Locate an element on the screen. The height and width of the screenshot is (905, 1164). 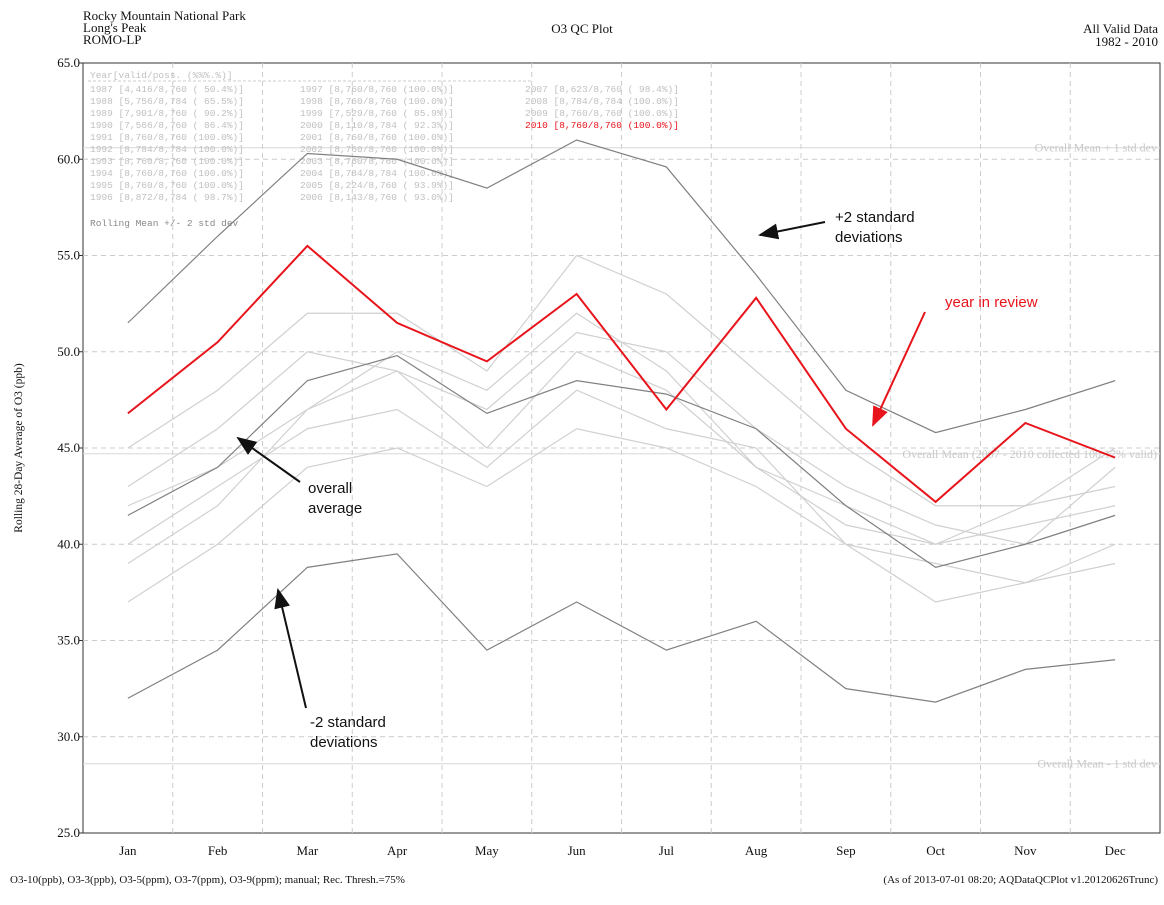
x-tick-label: Apr is located at coordinates (397, 850).